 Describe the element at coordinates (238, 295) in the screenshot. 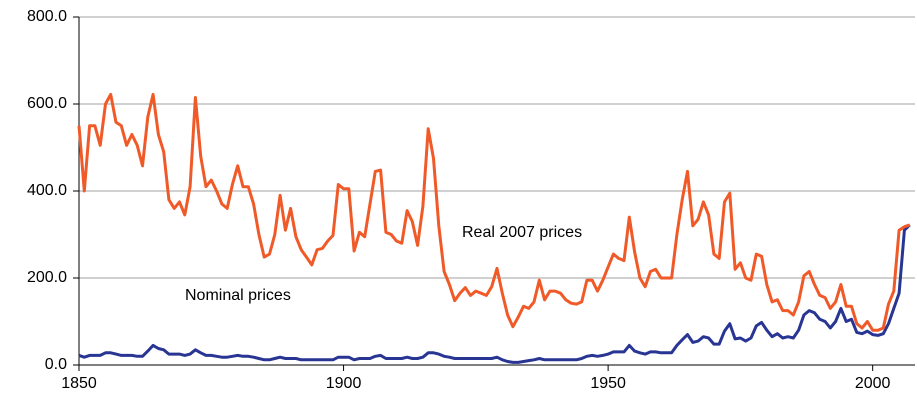

I see `series-label: Nominal prices` at that location.